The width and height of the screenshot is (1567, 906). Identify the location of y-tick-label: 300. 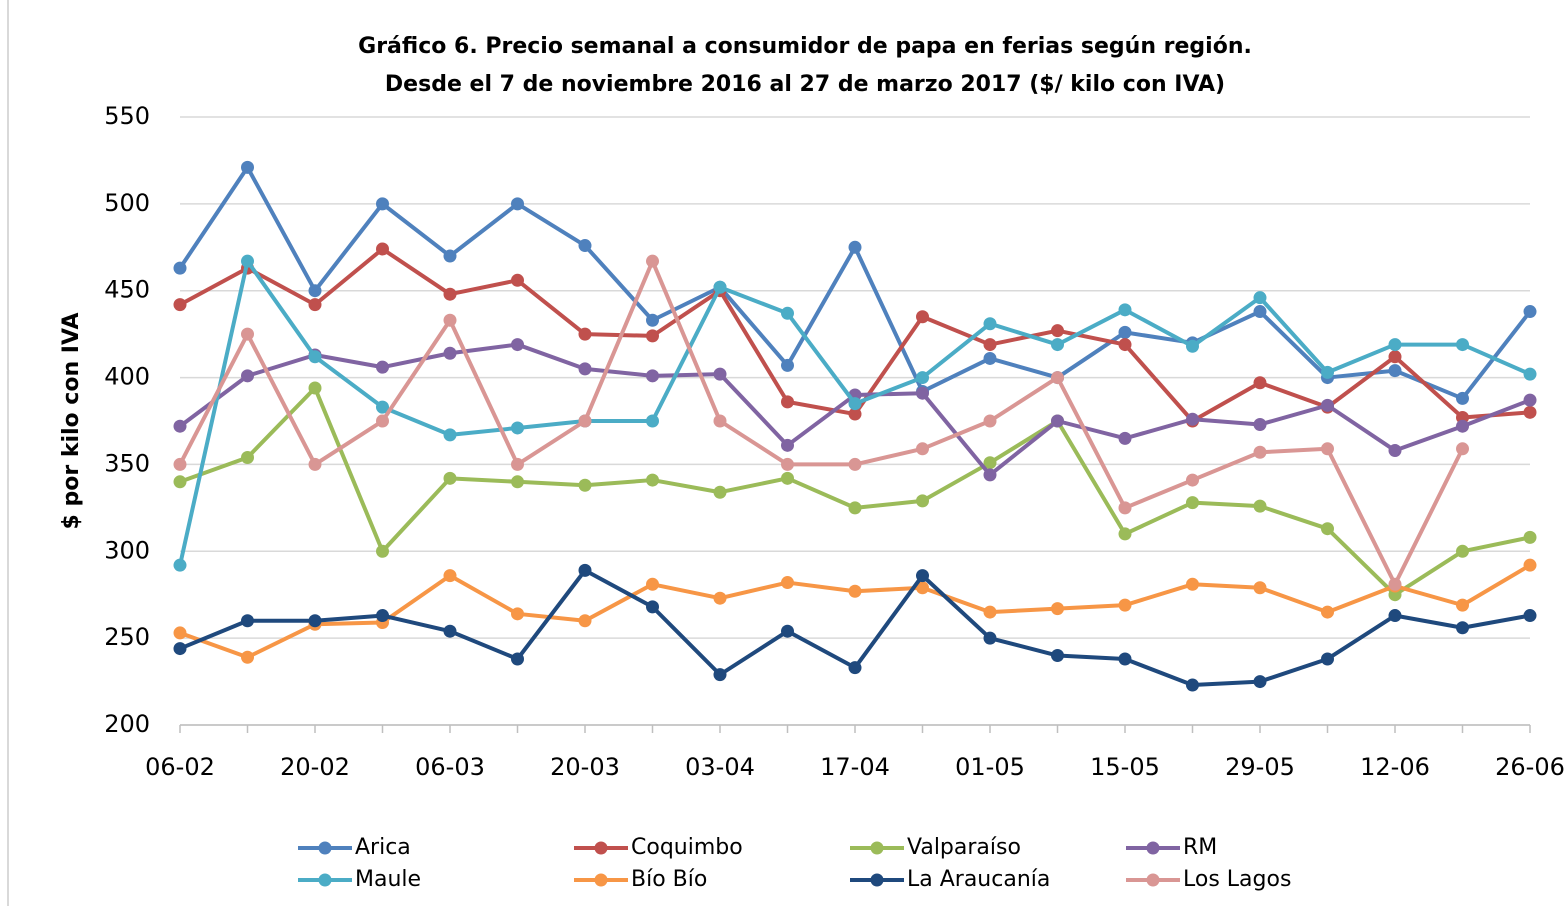
(127, 550).